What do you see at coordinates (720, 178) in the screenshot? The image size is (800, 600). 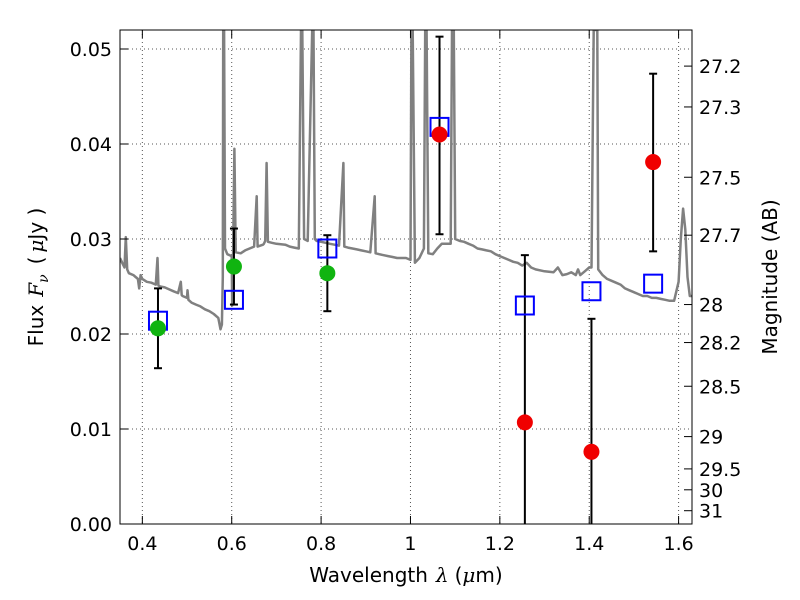 I see `magnitude-tick-label: 27.5` at bounding box center [720, 178].